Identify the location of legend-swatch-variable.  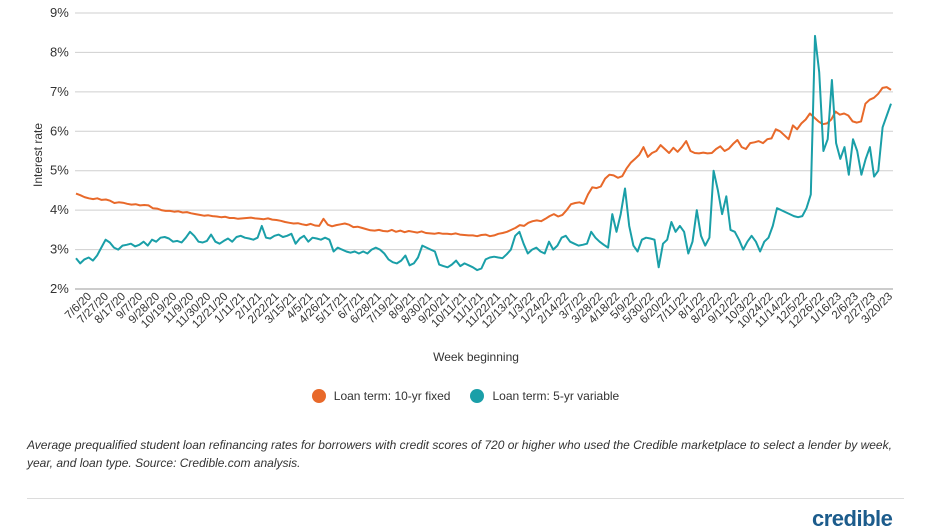
(477, 396).